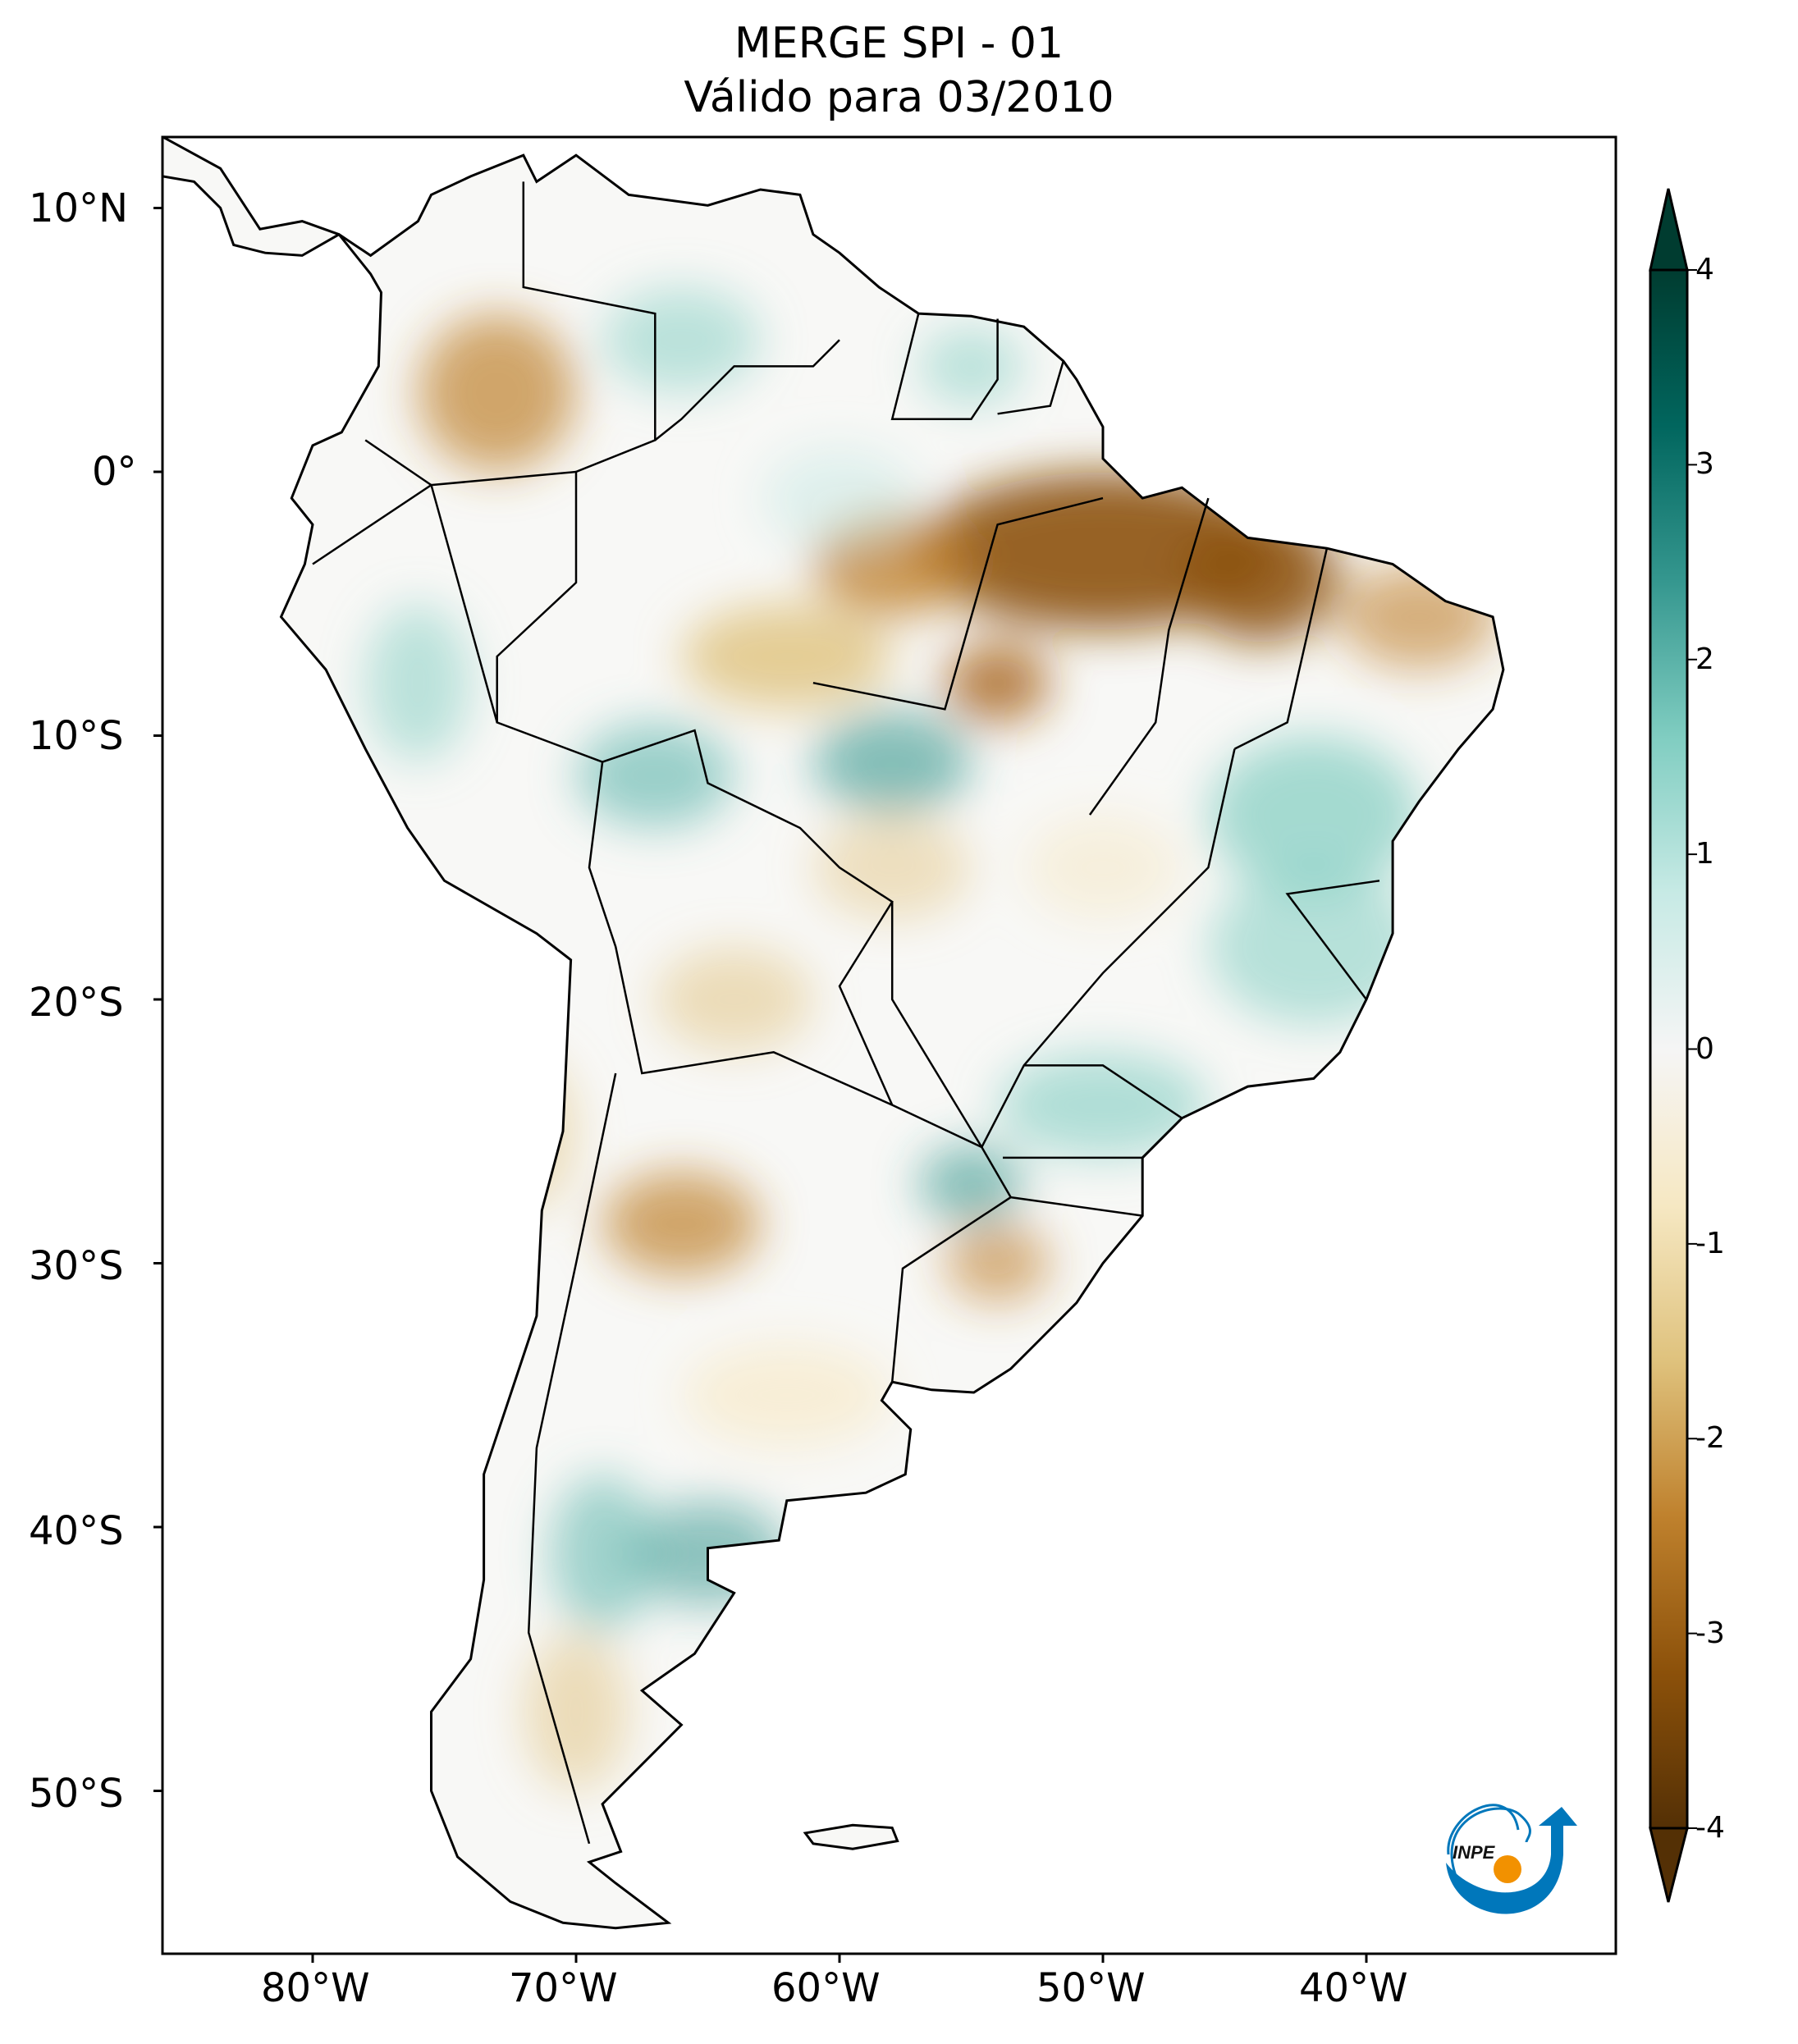 The image size is (1798, 2044). What do you see at coordinates (1669, 1865) in the screenshot?
I see `colorbar-extend-bottom` at bounding box center [1669, 1865].